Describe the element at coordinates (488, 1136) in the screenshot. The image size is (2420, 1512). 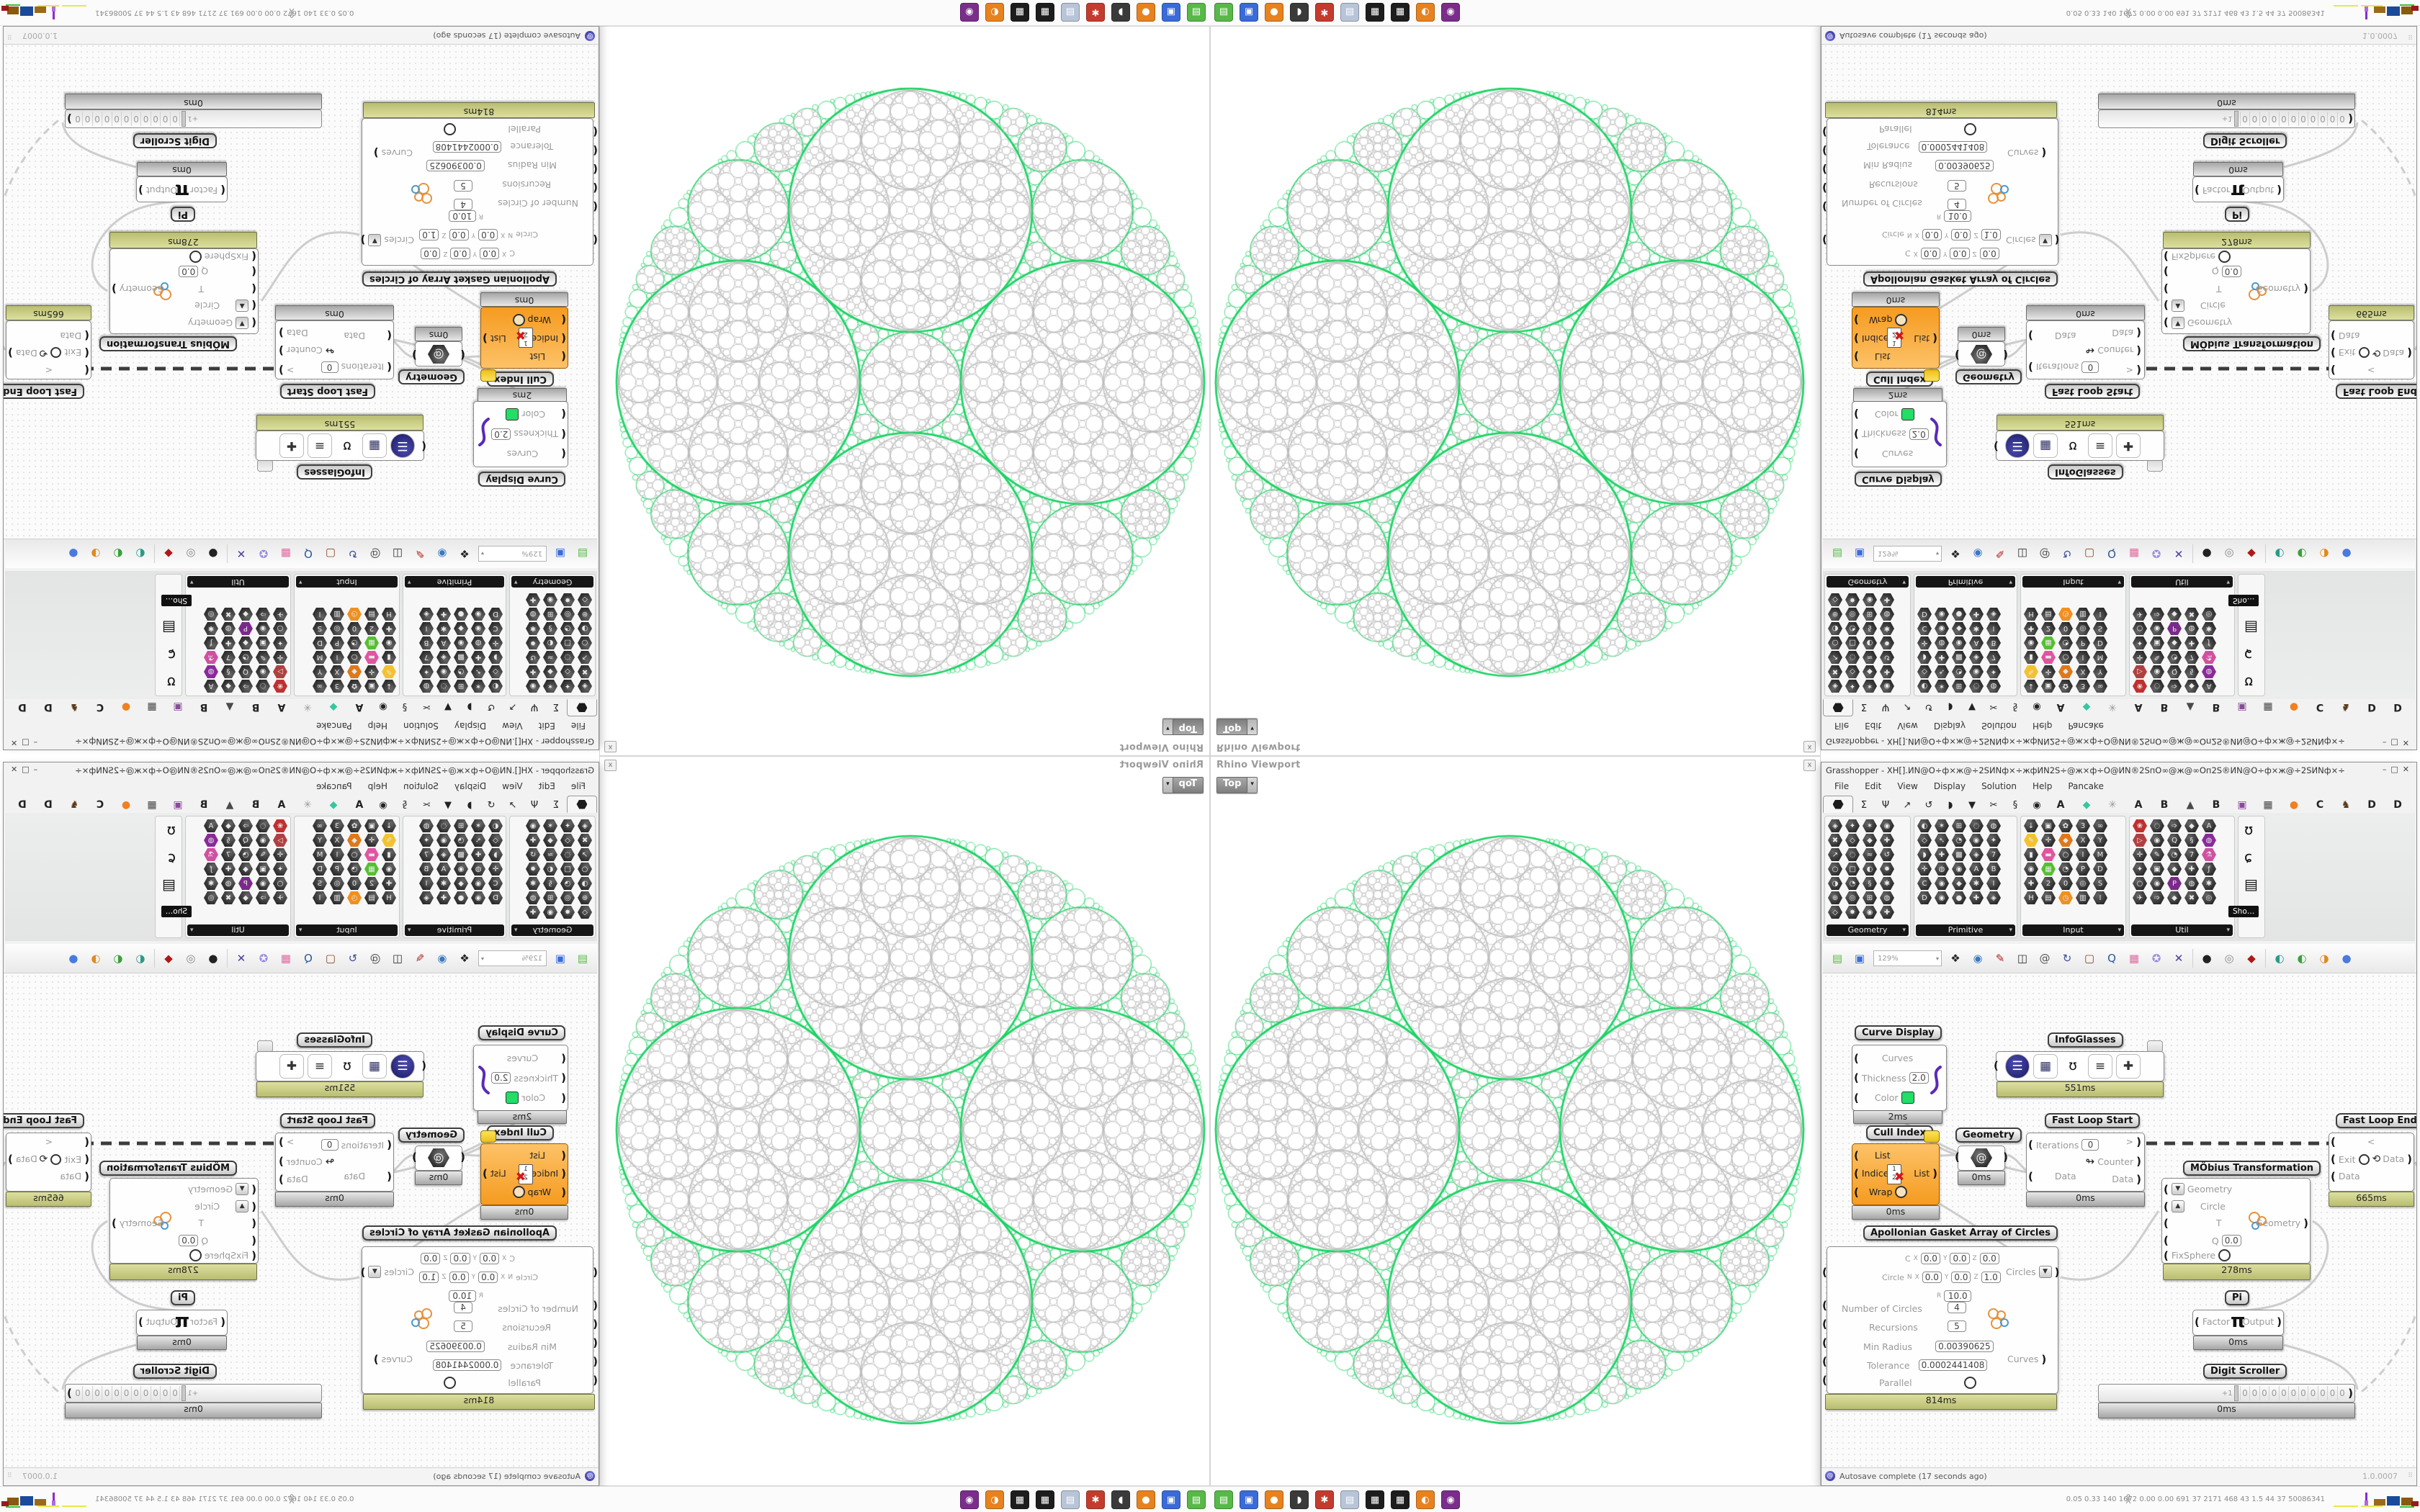
I see `warning-bubble-icon` at that location.